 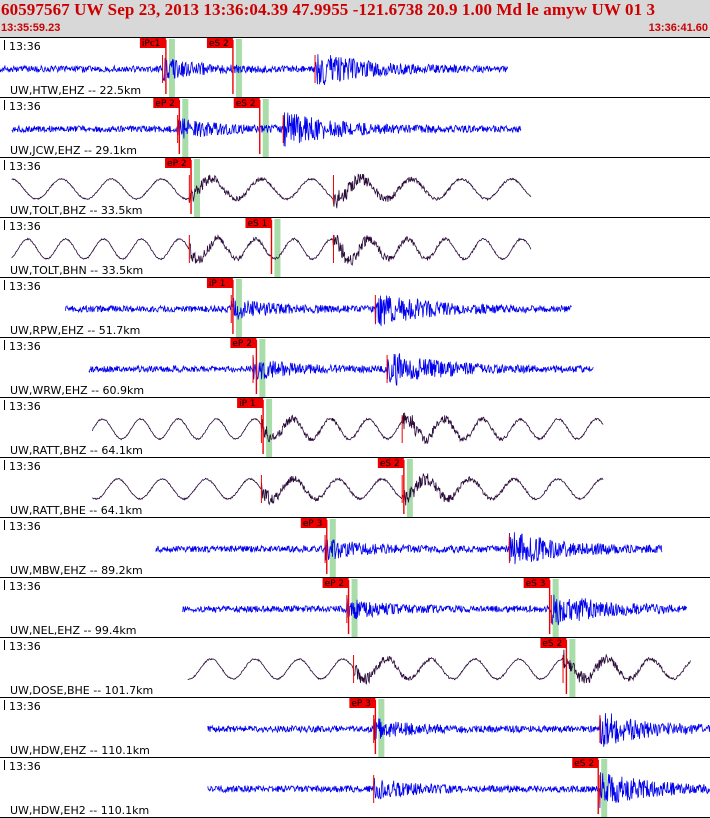 I want to click on phase-pick-label: eS 1, so click(x=257, y=224).